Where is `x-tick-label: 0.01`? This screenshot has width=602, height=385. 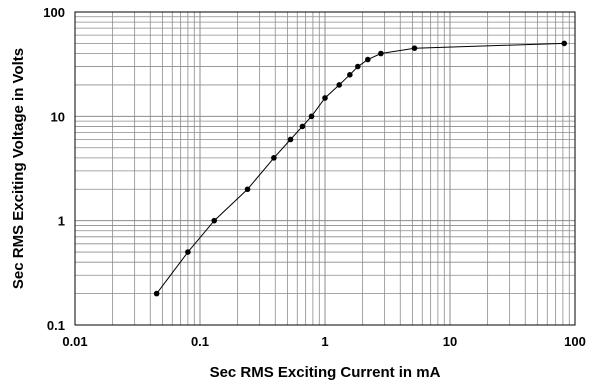 x-tick-label: 0.01 is located at coordinates (74, 341).